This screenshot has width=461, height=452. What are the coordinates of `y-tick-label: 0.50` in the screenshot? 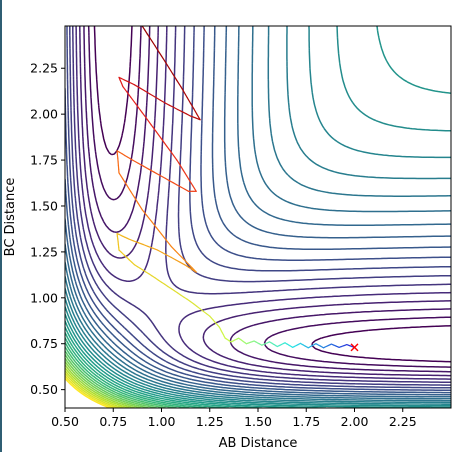 It's located at (44, 389).